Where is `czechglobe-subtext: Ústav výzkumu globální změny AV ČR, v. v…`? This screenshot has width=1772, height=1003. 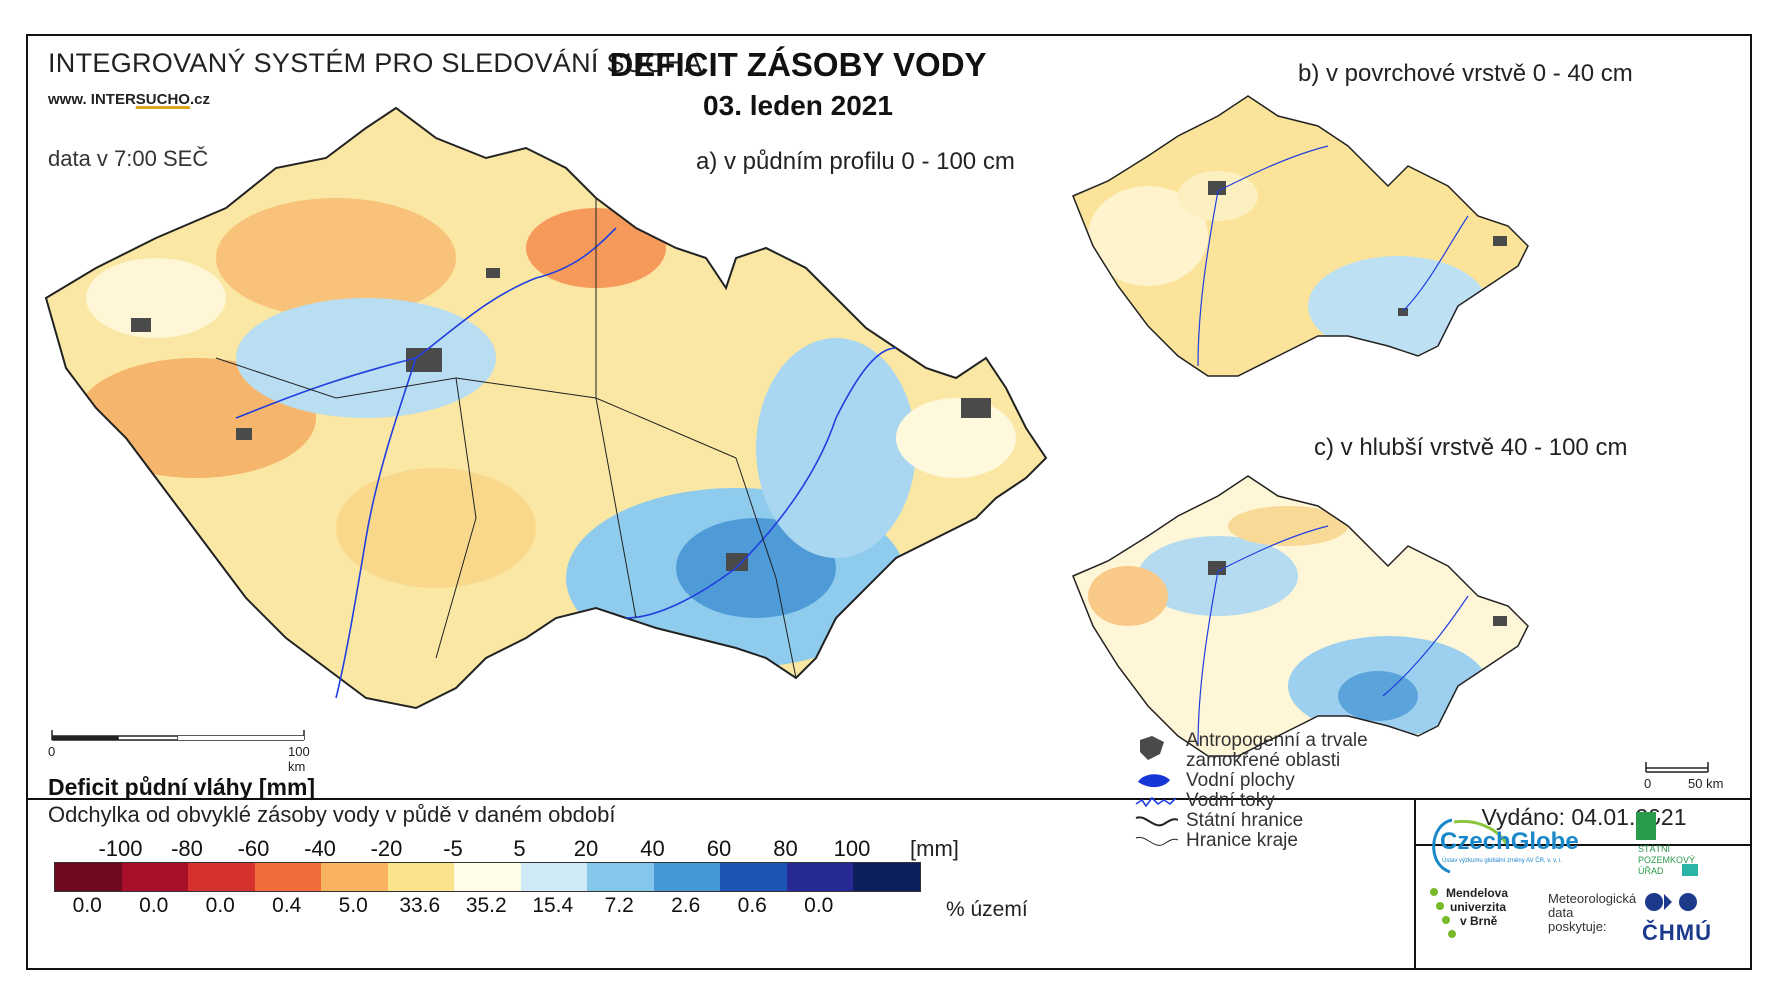 czechglobe-subtext: Ústav výzkumu globální změny AV ČR, v. v… is located at coordinates (1502, 861).